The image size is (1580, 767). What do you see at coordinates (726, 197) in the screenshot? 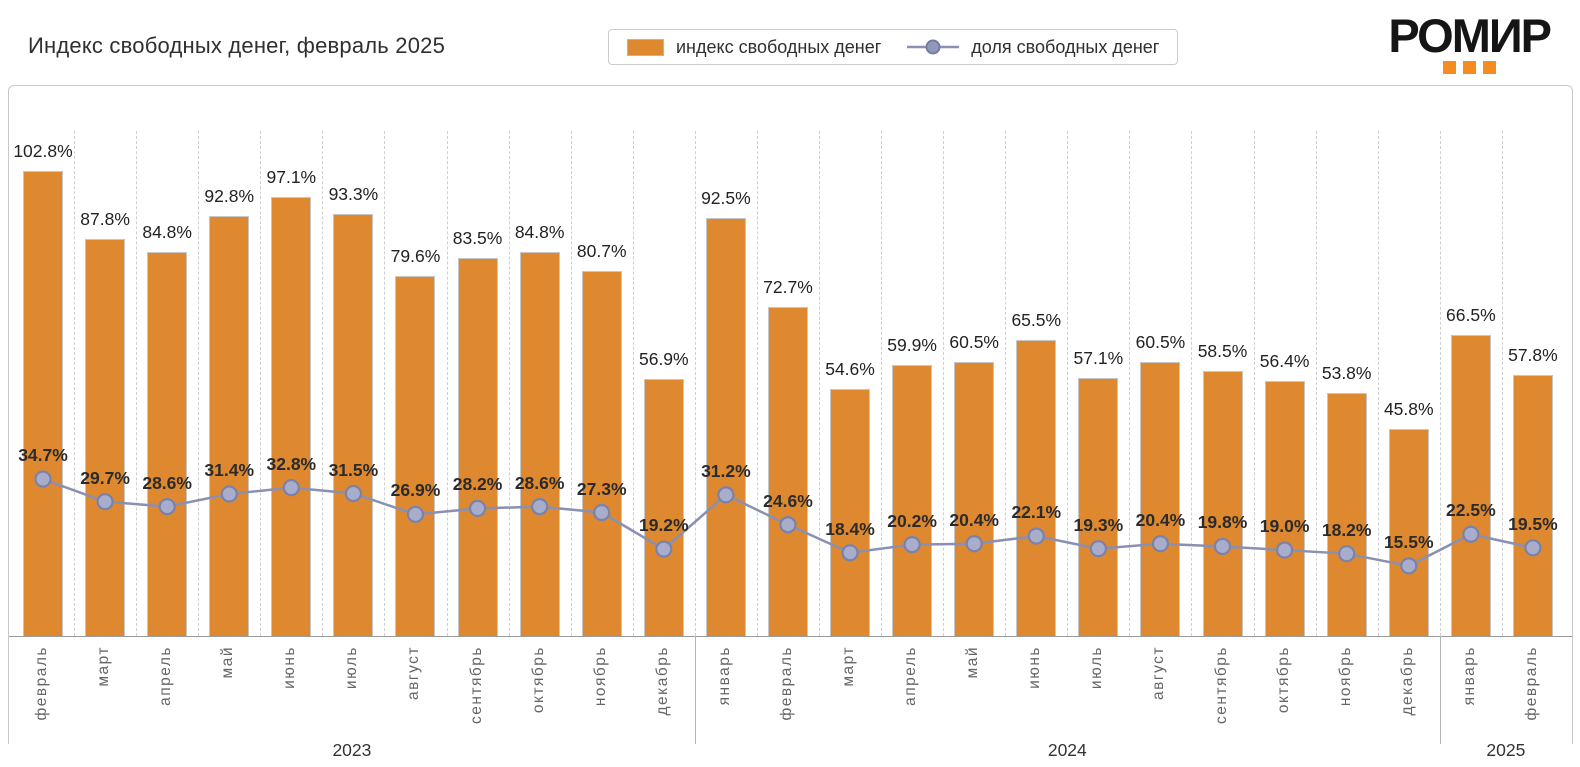
I see `bar-value-label: 92.5%` at bounding box center [726, 197].